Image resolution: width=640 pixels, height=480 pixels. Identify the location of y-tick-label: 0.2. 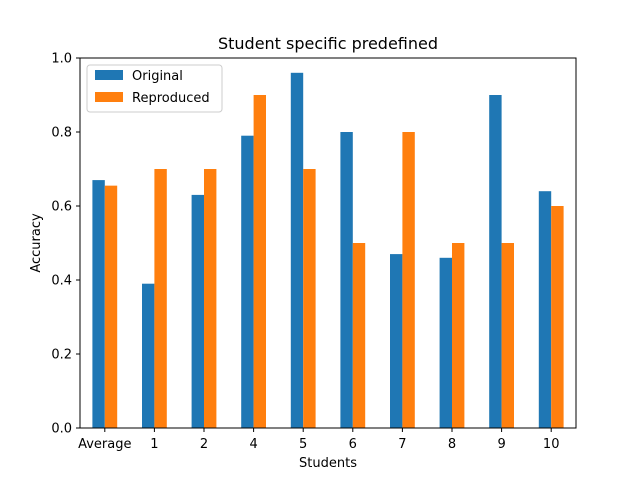
(61, 355).